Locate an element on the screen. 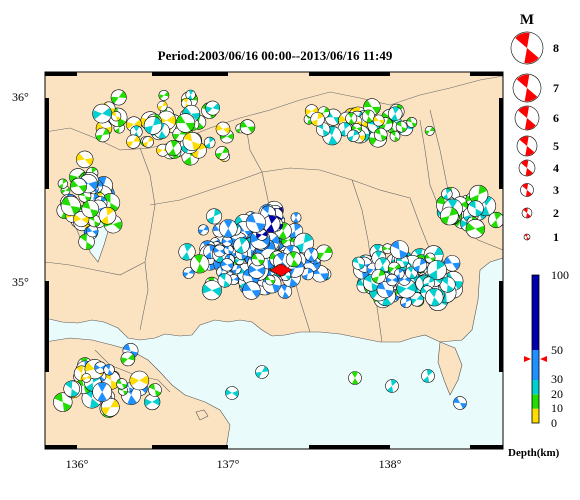  magnitude-legend-label-8: 8 is located at coordinates (556, 48).